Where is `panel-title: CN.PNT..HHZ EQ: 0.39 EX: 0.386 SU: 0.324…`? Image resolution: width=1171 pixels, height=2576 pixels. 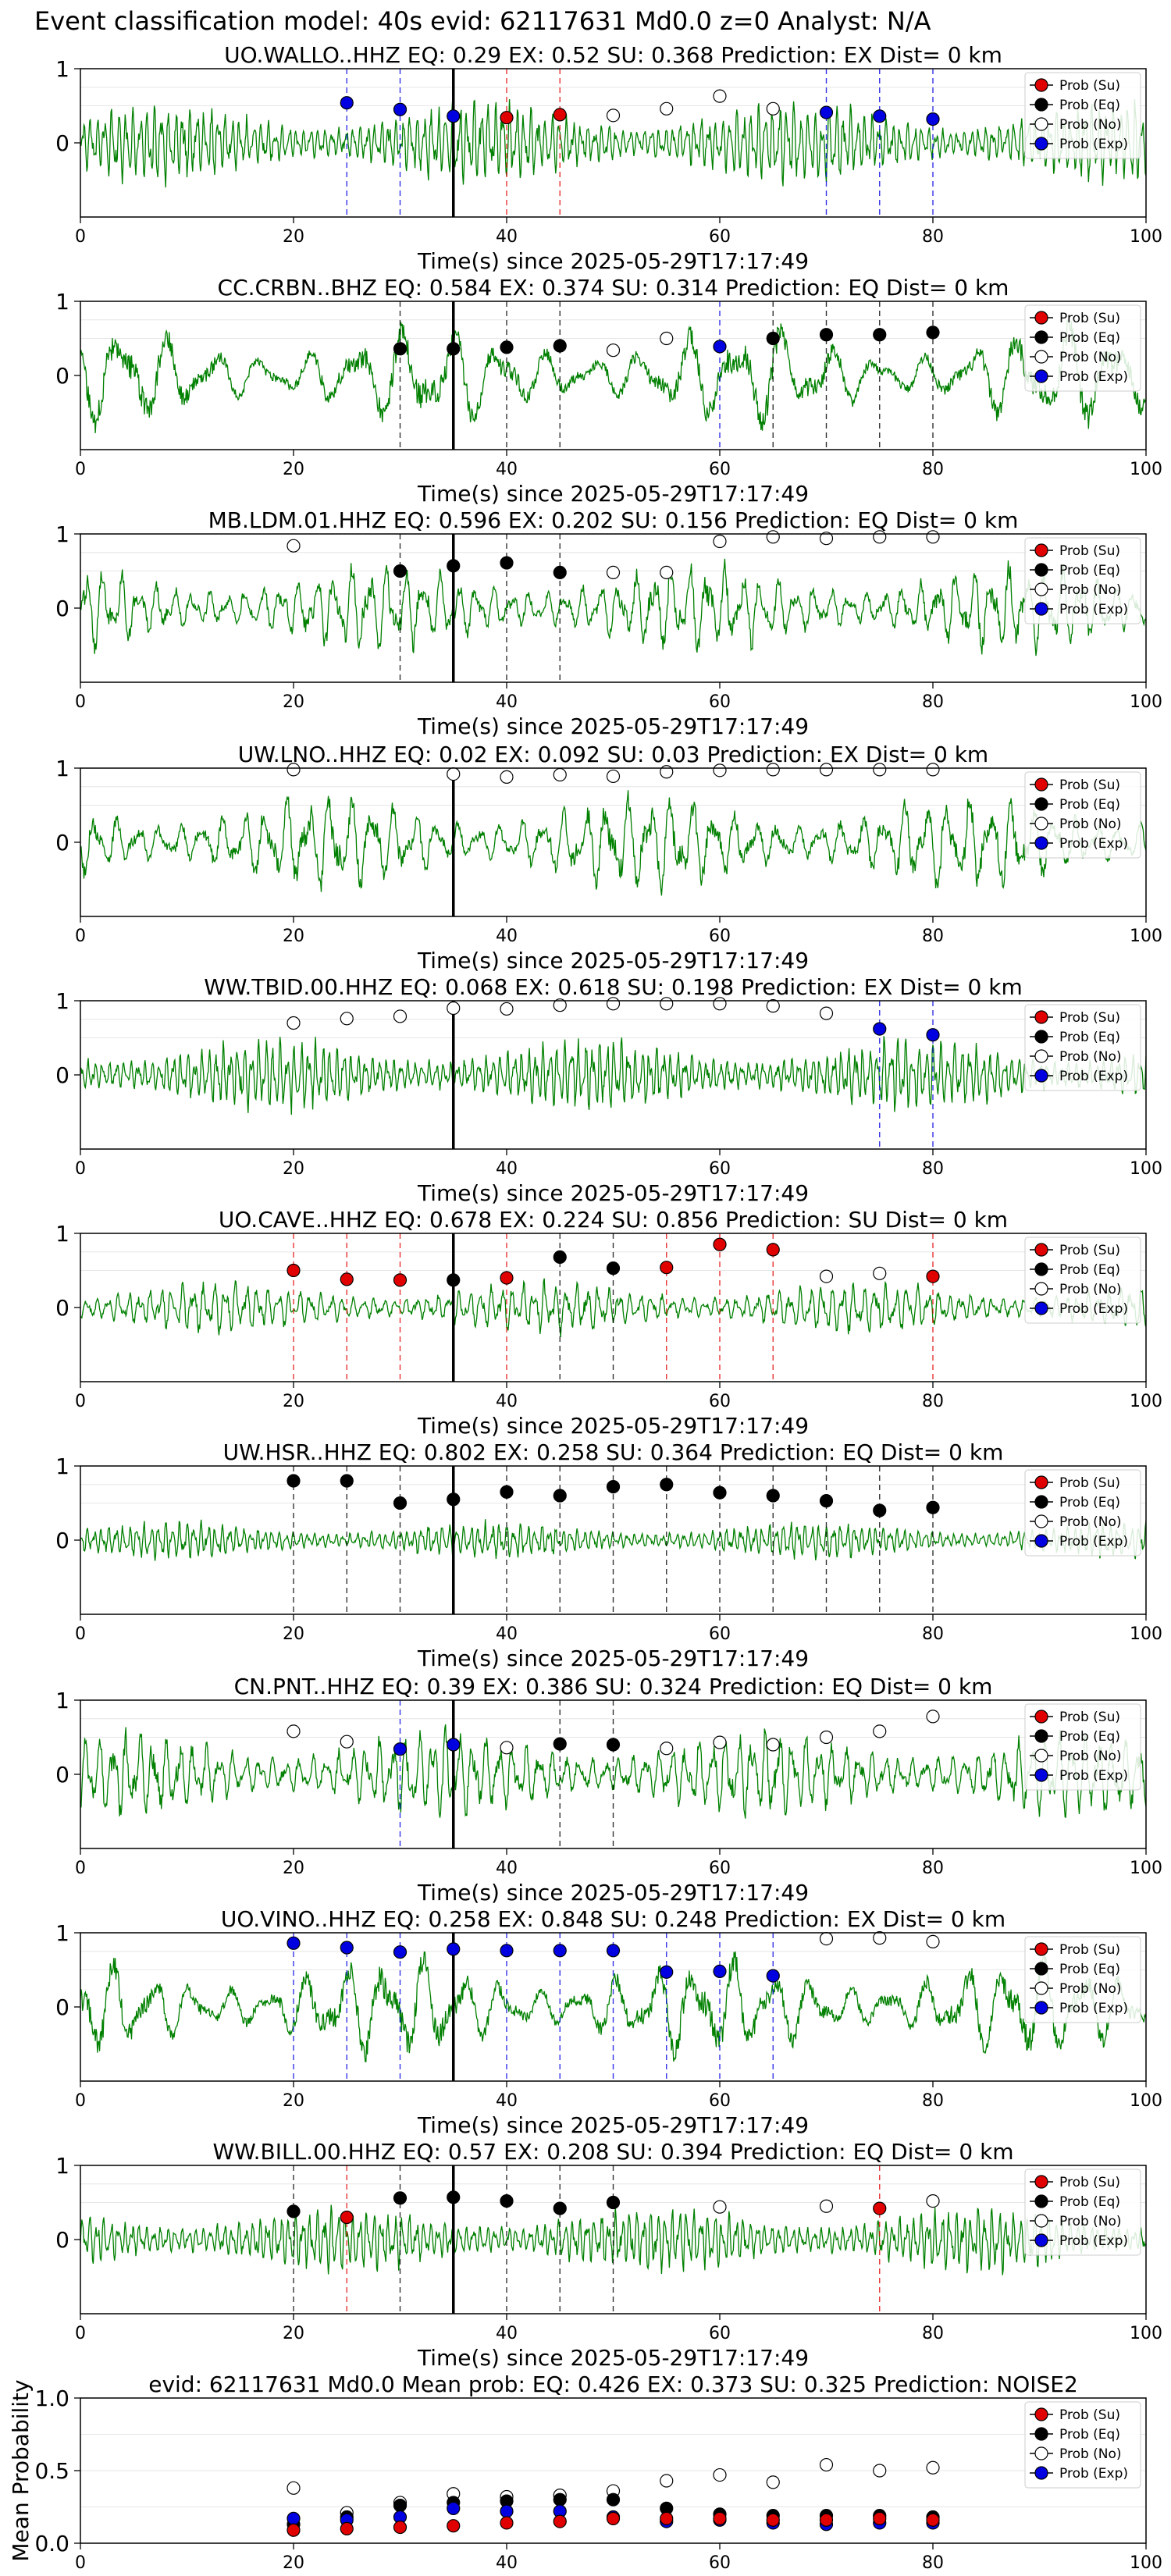
panel-title: CN.PNT..HHZ EQ: 0.39 EX: 0.386 SU: 0.324… is located at coordinates (613, 1686).